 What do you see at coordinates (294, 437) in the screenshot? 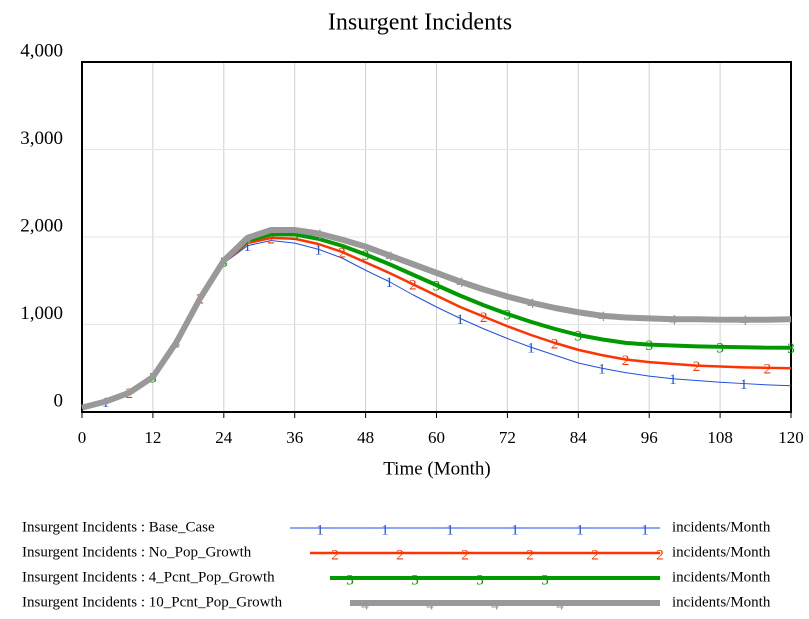
I see `x-tick-label: 36` at bounding box center [294, 437].